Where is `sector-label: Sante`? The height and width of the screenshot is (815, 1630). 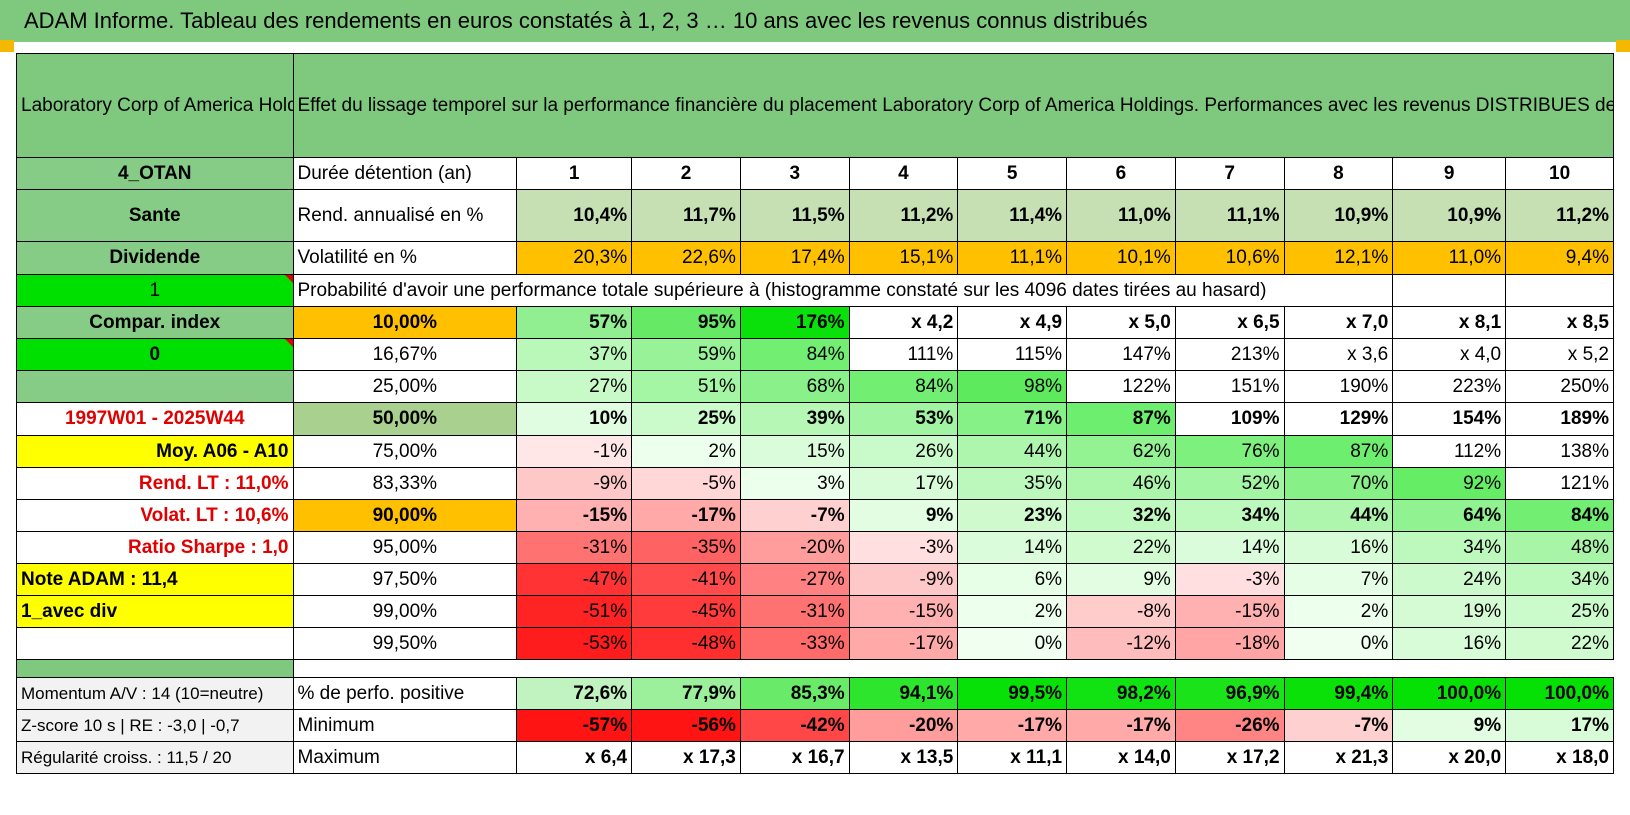 sector-label: Sante is located at coordinates (155, 215).